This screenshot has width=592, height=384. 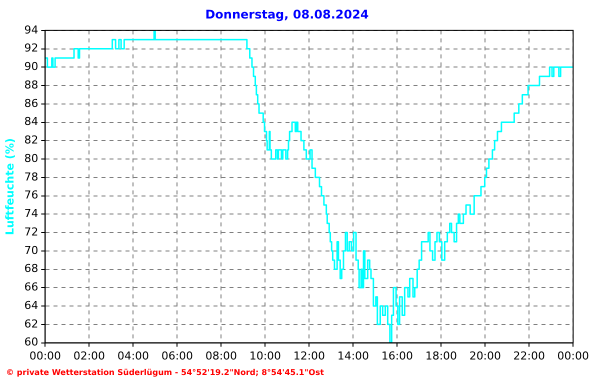 I want to click on y-tick-label: 60, so click(x=31, y=342).